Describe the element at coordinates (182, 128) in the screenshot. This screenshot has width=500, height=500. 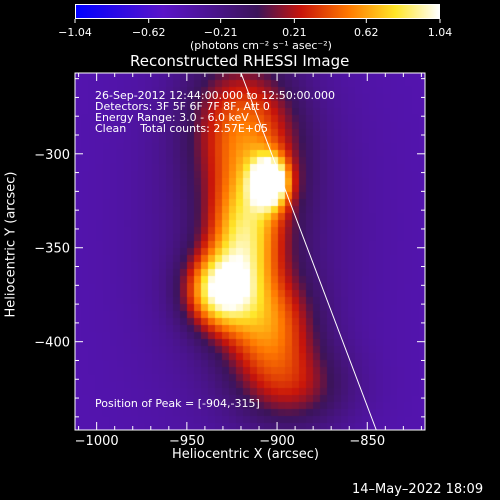
I see `annotation-method: Clean Total counts: 2.57E+05` at that location.